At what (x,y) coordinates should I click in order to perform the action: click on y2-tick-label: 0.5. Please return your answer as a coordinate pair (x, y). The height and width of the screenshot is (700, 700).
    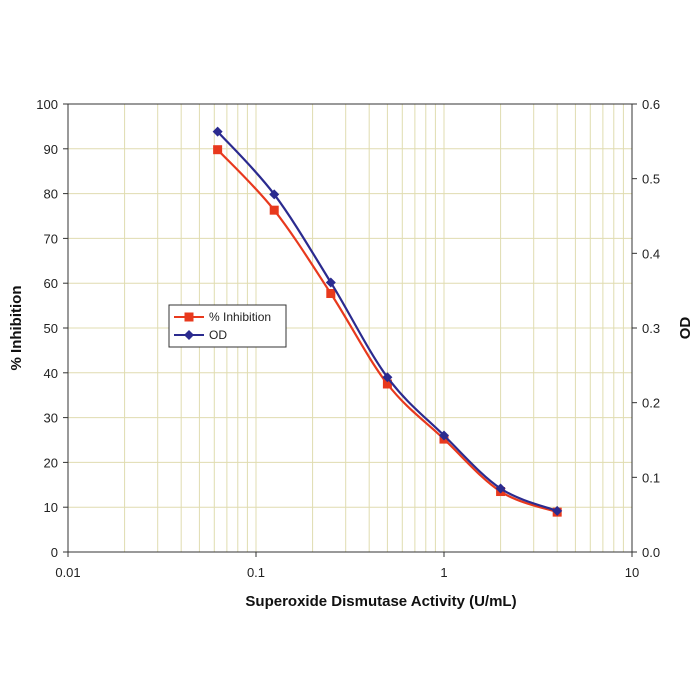
    Looking at the image, I should click on (651, 179).